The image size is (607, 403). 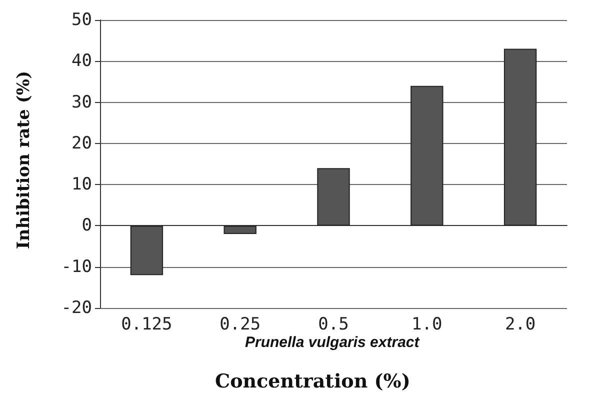 I want to click on y-tick-label: 40, so click(x=82, y=61).